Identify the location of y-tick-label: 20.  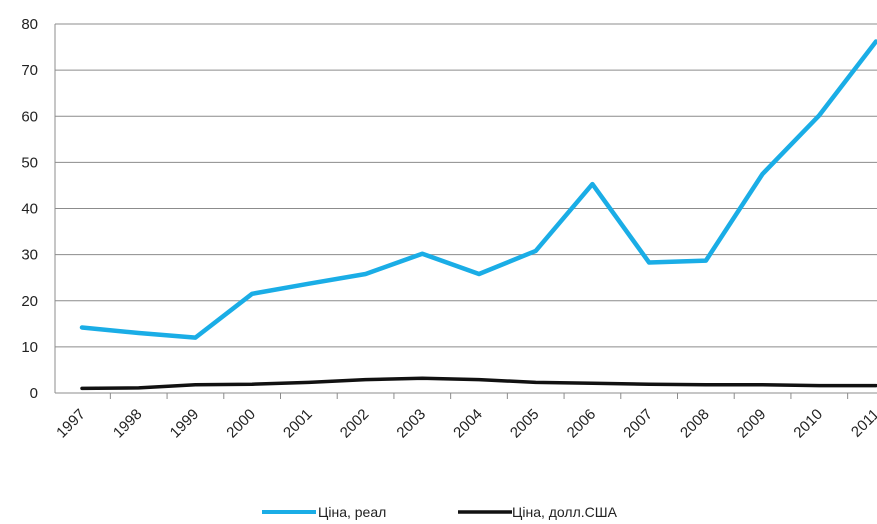
(29, 301).